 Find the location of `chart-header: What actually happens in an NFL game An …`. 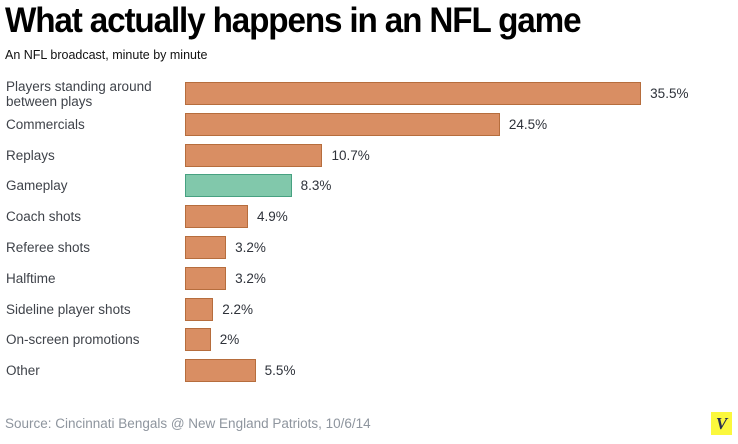

chart-header: What actually happens in an NFL game An … is located at coordinates (369, 31).